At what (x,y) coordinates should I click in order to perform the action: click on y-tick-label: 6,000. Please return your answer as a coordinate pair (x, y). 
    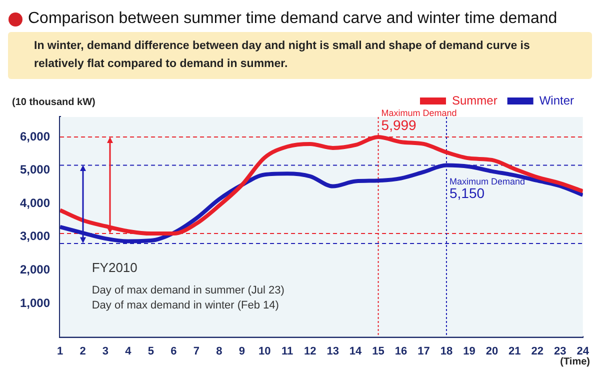
    Looking at the image, I should click on (35, 136).